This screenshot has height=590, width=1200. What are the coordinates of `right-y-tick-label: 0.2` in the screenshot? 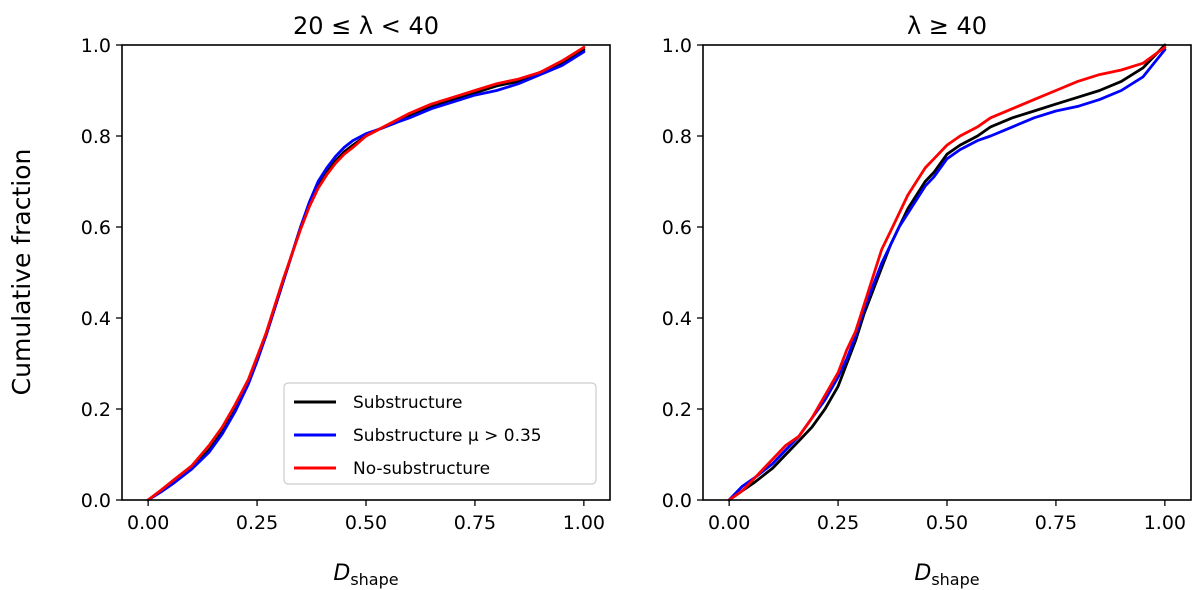 It's located at (677, 410).